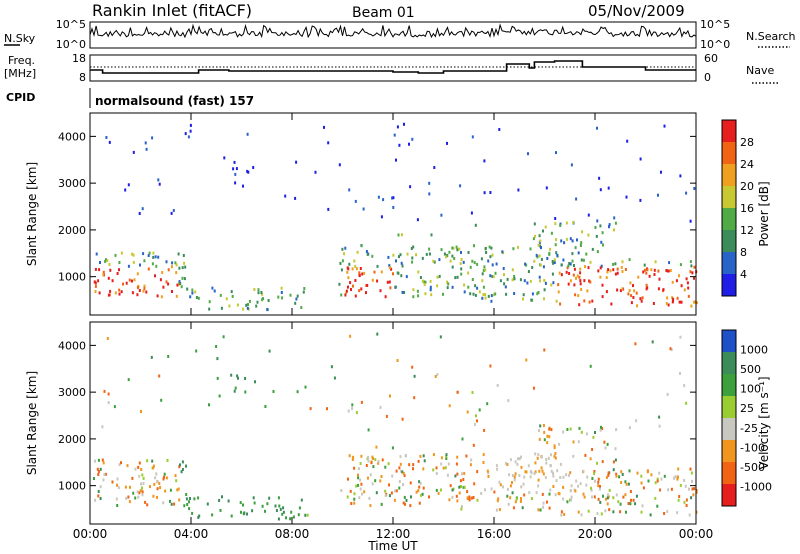 The image size is (800, 554). What do you see at coordinates (393, 67) in the screenshot?
I see `freq-trace` at bounding box center [393, 67].